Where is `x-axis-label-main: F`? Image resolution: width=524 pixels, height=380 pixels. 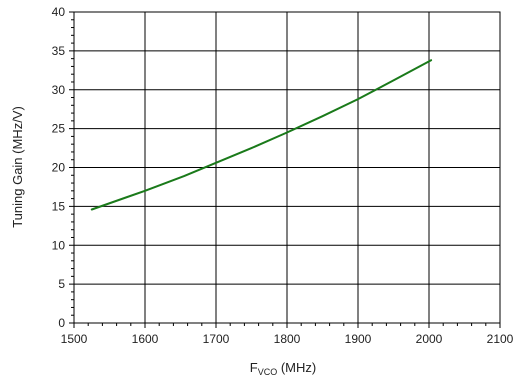
x-axis-label-main: F is located at coordinates (254, 367).